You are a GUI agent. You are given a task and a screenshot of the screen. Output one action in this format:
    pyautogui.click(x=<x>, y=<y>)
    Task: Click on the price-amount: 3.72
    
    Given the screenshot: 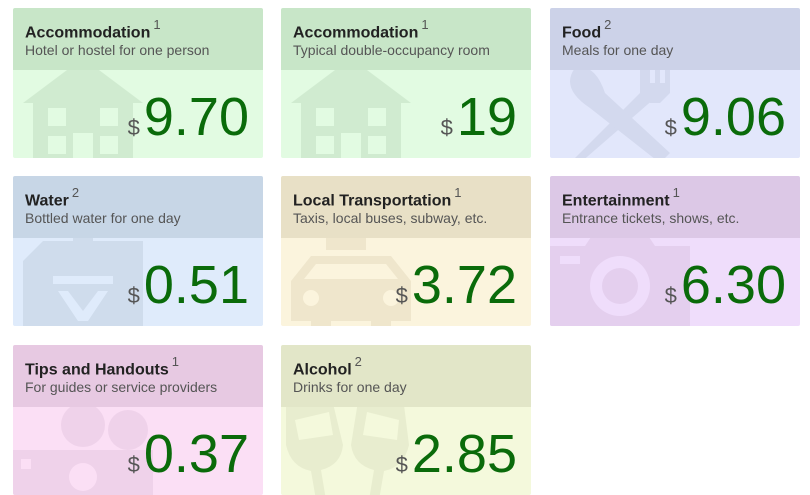 What is the action you would take?
    pyautogui.click(x=464, y=285)
    